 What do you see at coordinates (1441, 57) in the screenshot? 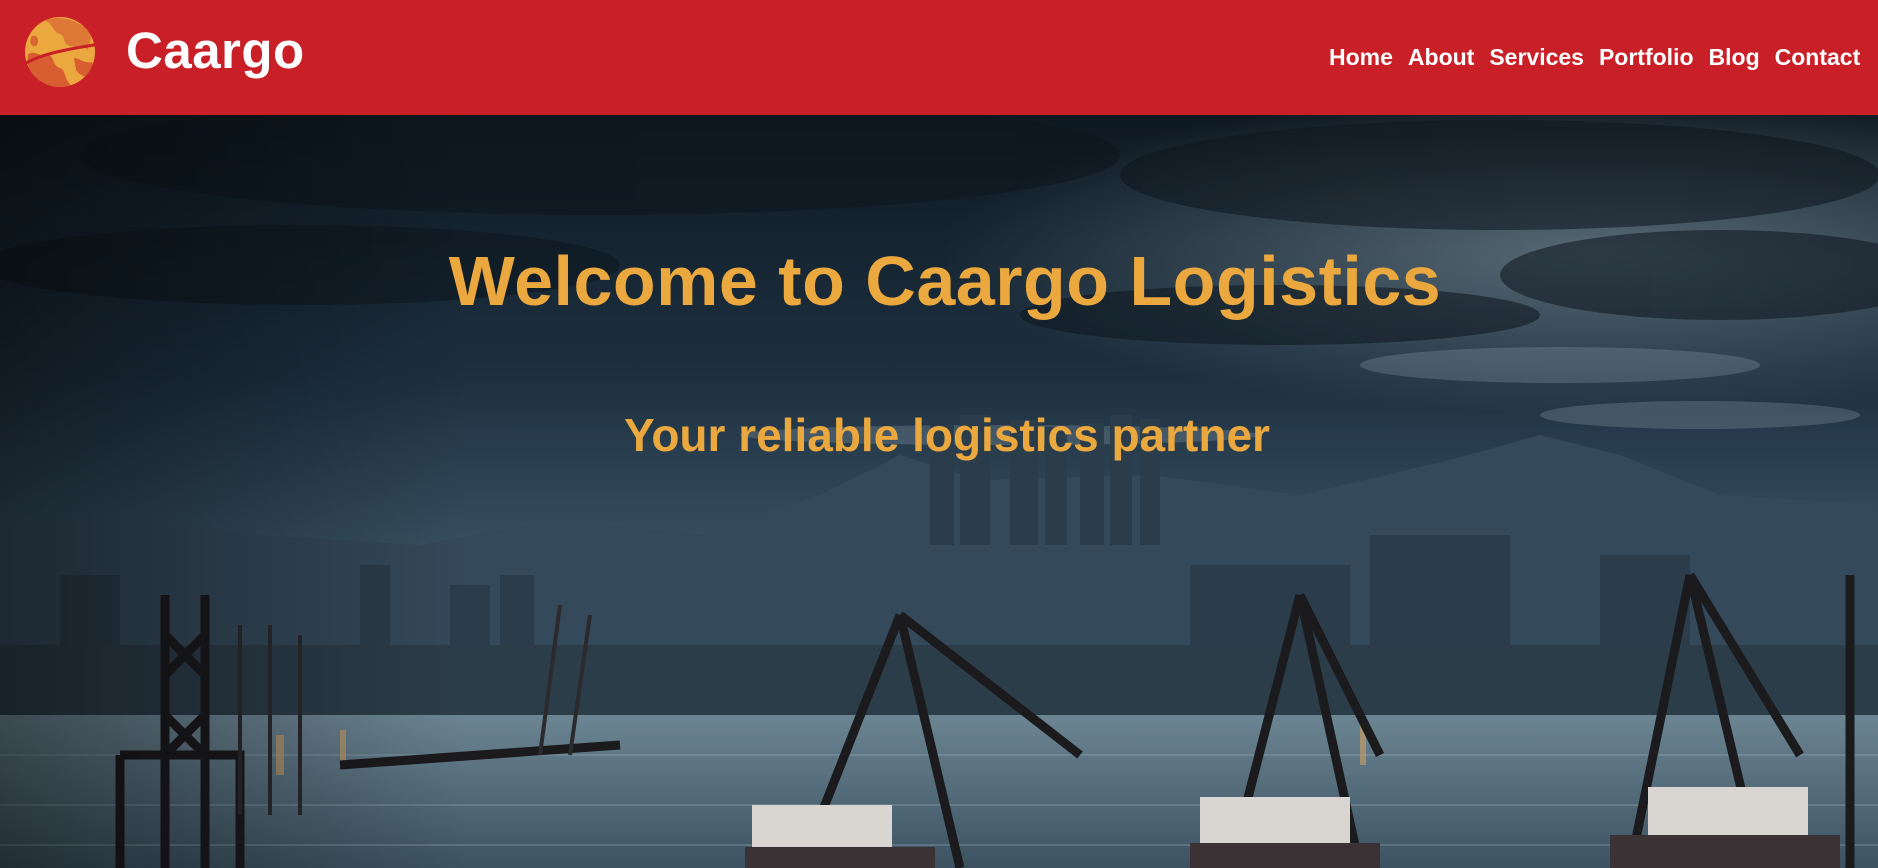
I see `nav-about: About` at bounding box center [1441, 57].